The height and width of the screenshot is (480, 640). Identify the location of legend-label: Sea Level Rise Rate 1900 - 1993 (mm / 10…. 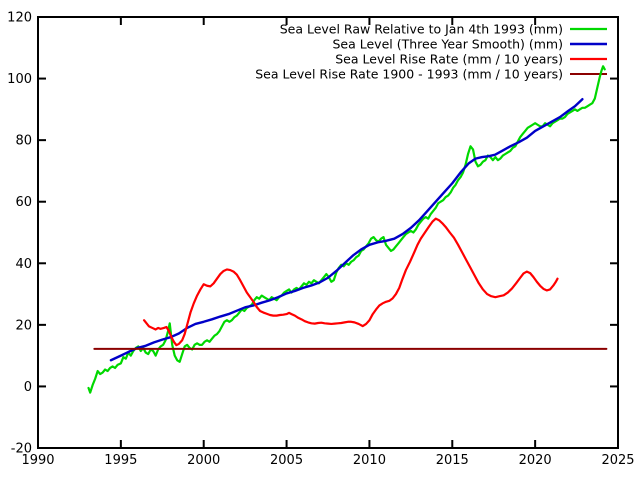
(409, 74).